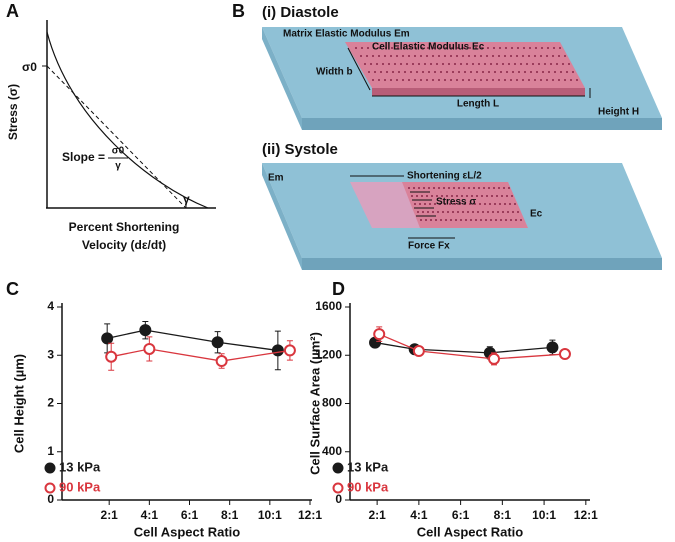  What do you see at coordinates (124, 245) in the screenshot?
I see `x-axis-label: Velocity (dε/dt)` at bounding box center [124, 245].